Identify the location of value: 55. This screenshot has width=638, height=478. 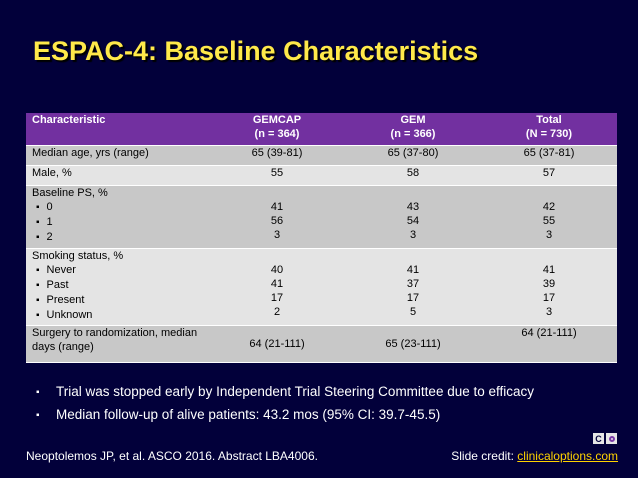
(549, 221).